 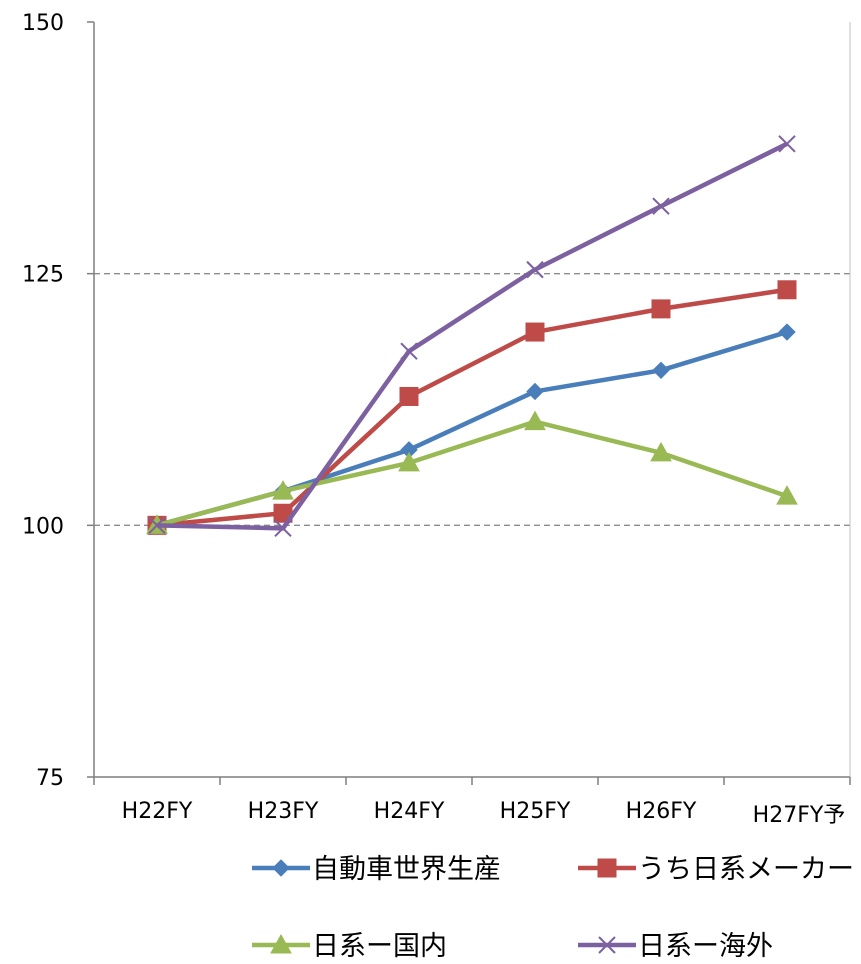 I want to click on y-tick-label: 75, so click(x=50, y=778).